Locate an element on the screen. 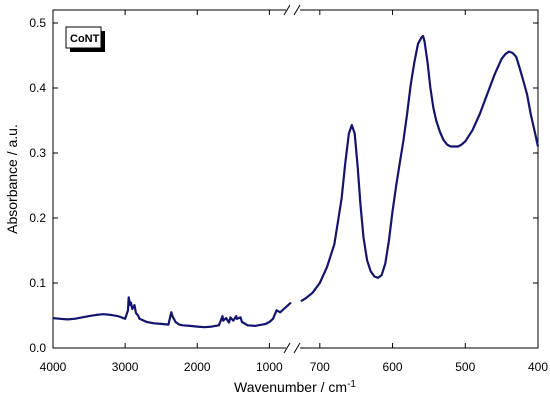 The width and height of the screenshot is (550, 401). x-axis-break-mark-bottom is located at coordinates (292, 348).